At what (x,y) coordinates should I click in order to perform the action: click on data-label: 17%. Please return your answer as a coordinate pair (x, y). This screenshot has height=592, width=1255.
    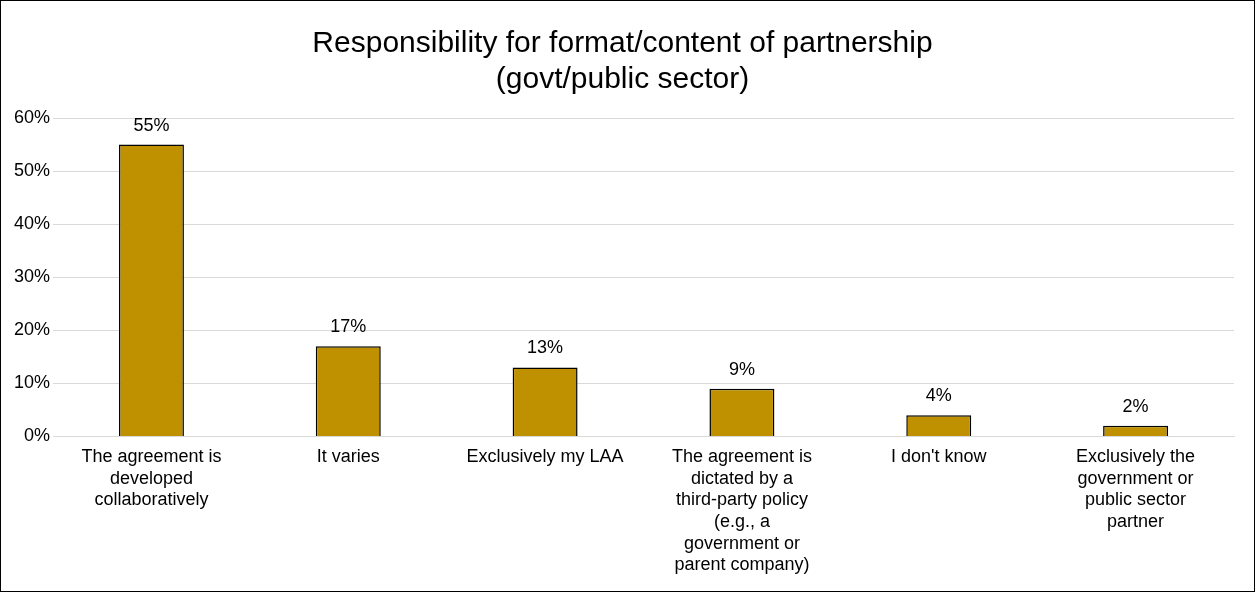
    Looking at the image, I should click on (348, 326).